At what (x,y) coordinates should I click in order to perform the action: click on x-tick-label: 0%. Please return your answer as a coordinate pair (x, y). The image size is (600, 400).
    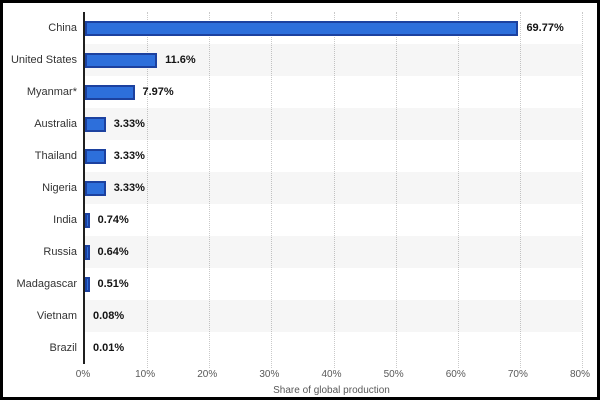
    Looking at the image, I should click on (83, 374).